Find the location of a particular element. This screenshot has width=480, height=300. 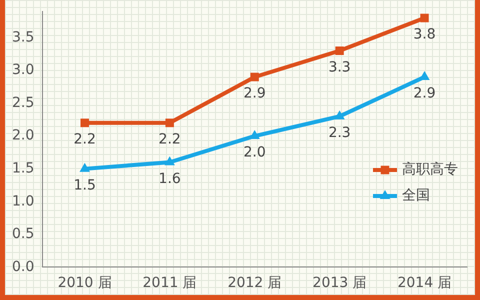

data-label: 2.0 is located at coordinates (255, 152).